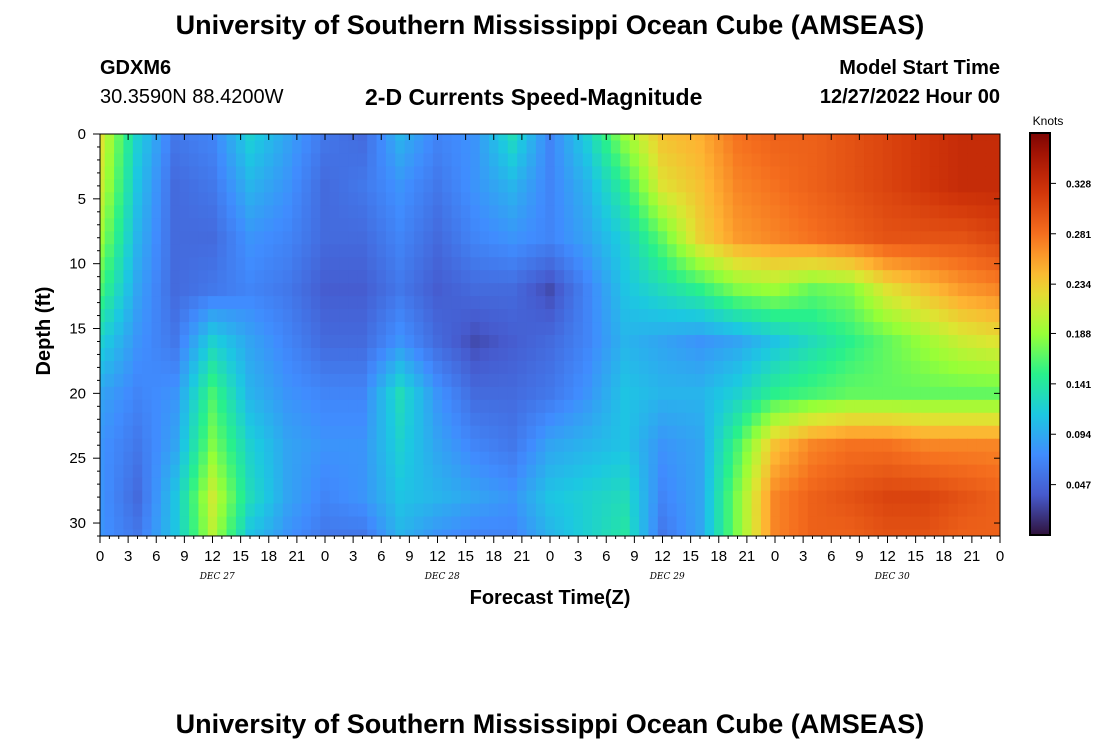 The width and height of the screenshot is (1100, 750). I want to click on x-tick-label: 0, so click(325, 556).